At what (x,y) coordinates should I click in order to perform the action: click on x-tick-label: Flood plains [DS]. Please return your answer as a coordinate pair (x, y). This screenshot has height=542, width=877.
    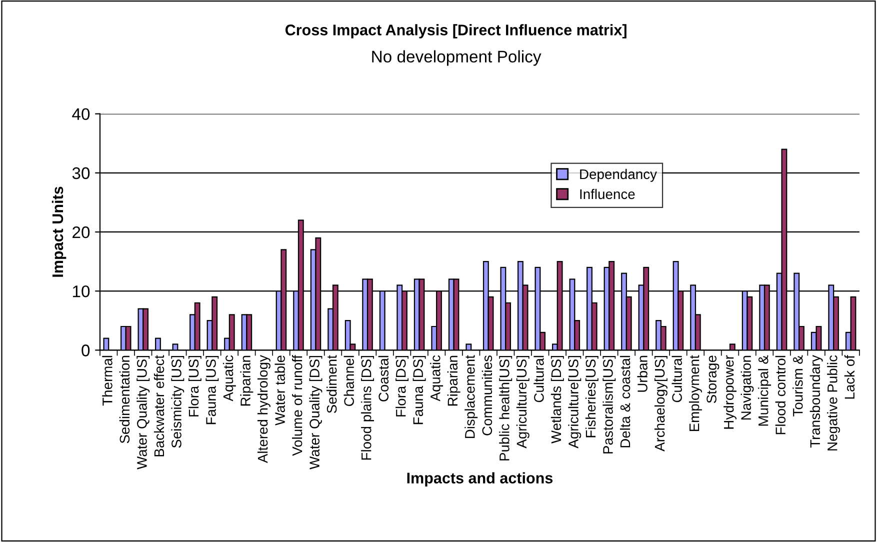
    Looking at the image, I should click on (367, 408).